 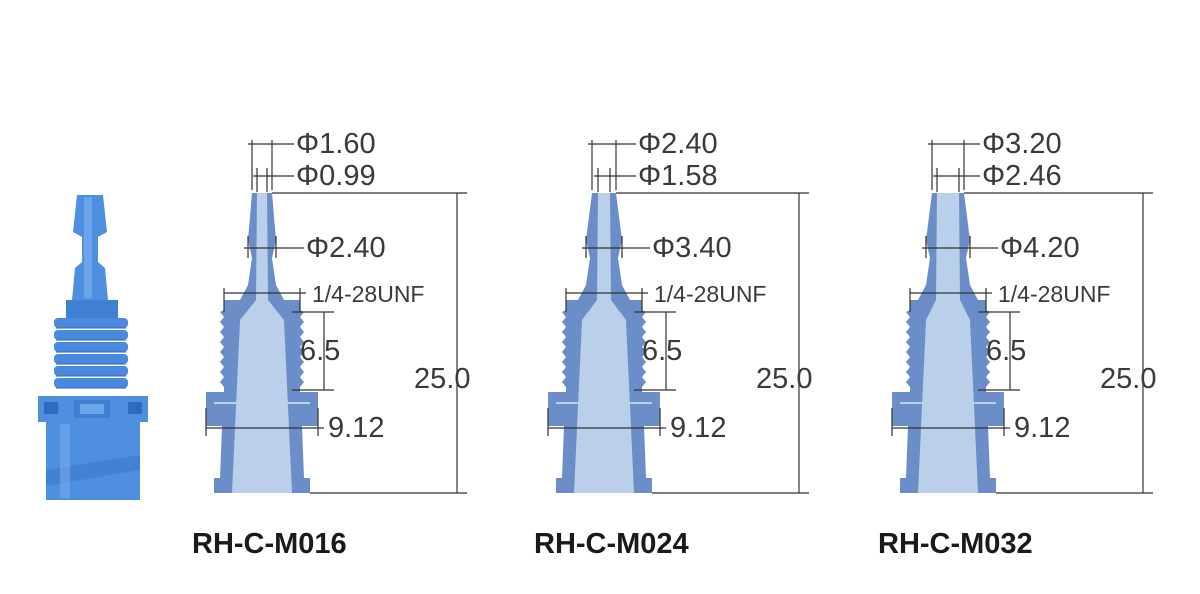 What do you see at coordinates (611, 544) in the screenshot?
I see `model-number-label: RH-C-M024` at bounding box center [611, 544].